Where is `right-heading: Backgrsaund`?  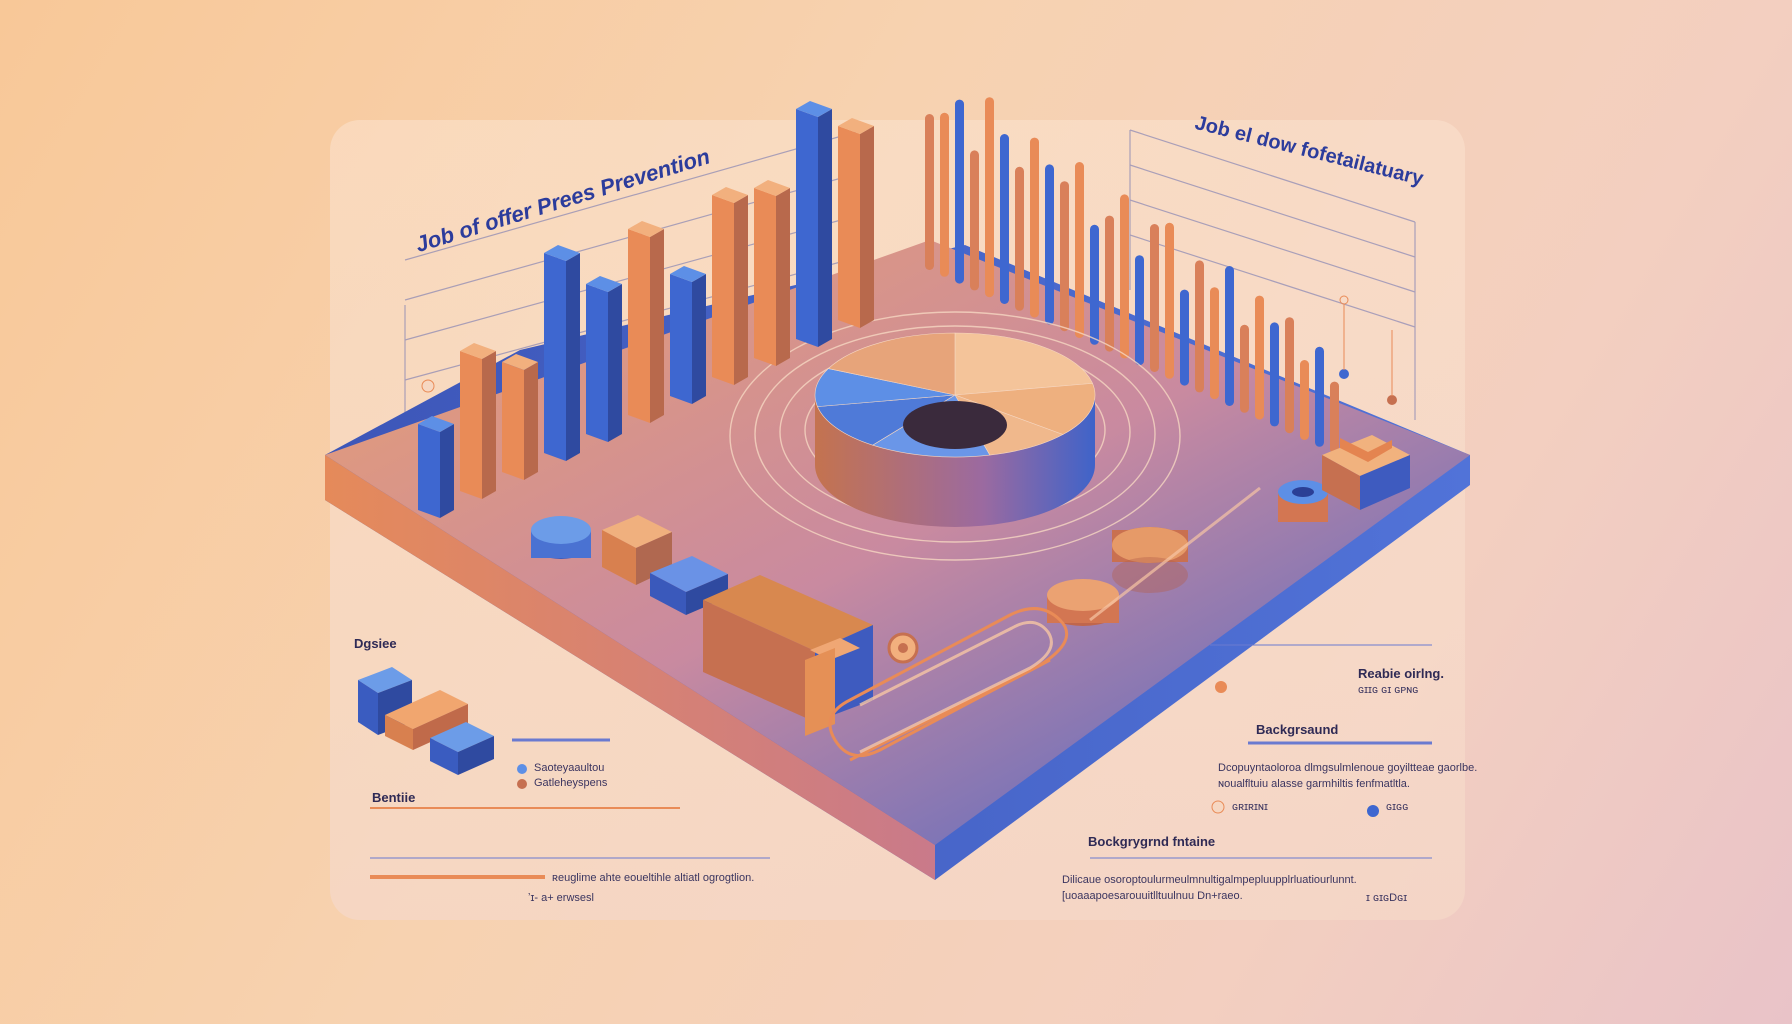
right-heading: Backgrsaund is located at coordinates (1297, 729).